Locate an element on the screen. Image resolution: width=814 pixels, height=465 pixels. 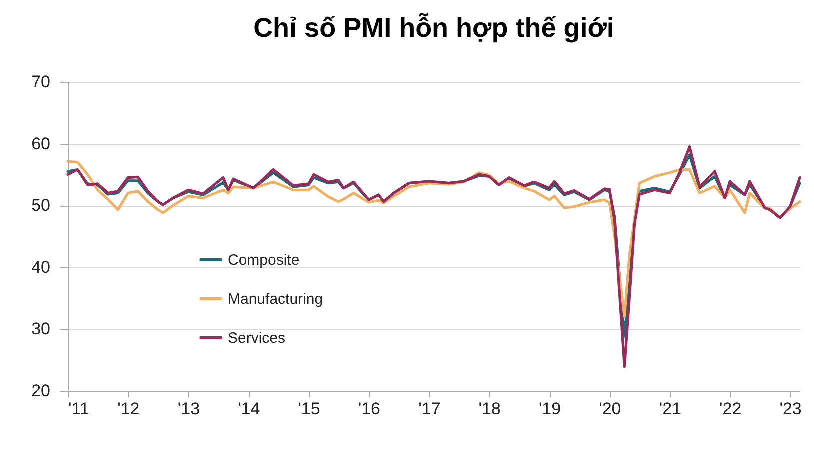
x-tick-label: '23 is located at coordinates (791, 409).